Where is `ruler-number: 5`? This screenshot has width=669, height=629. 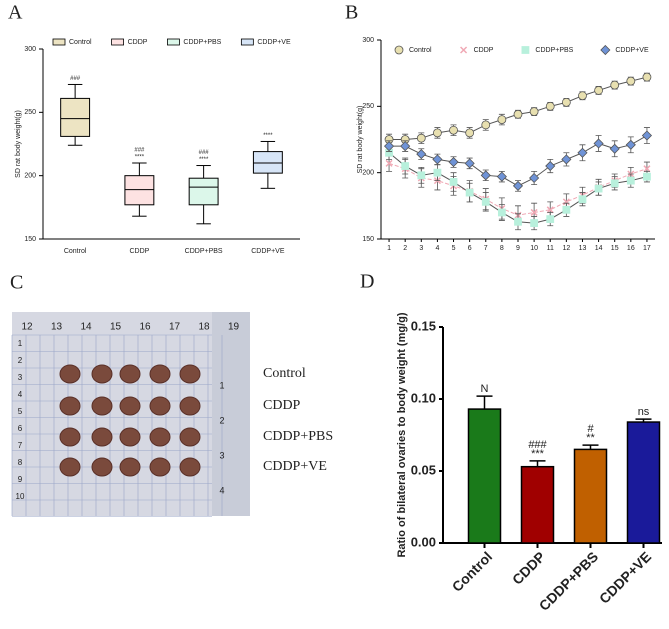
ruler-number: 5 is located at coordinates (20, 411).